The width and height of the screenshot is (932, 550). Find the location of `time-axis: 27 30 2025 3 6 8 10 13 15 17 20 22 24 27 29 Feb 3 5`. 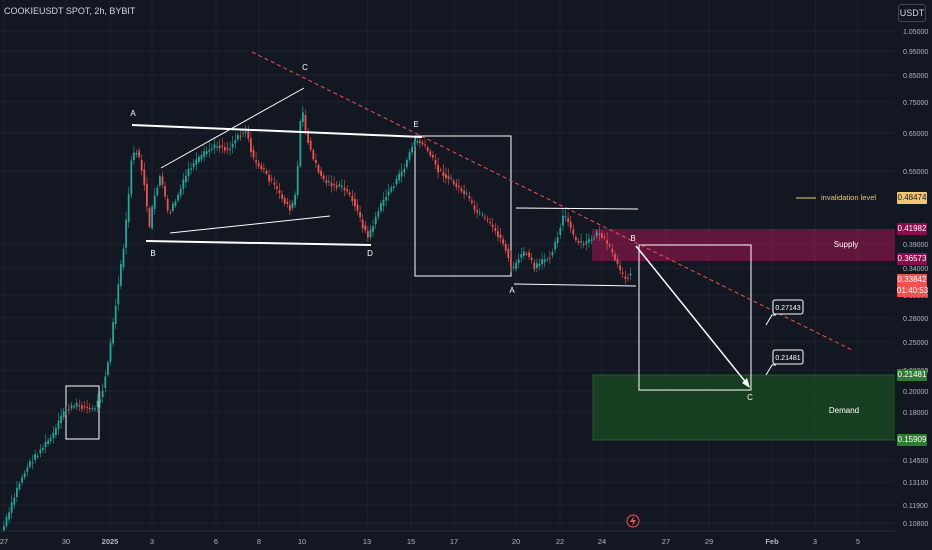

time-axis: 27 30 2025 3 6 8 10 13 15 17 20 22 24 27 29 Feb 3 5 is located at coordinates (430, 541).